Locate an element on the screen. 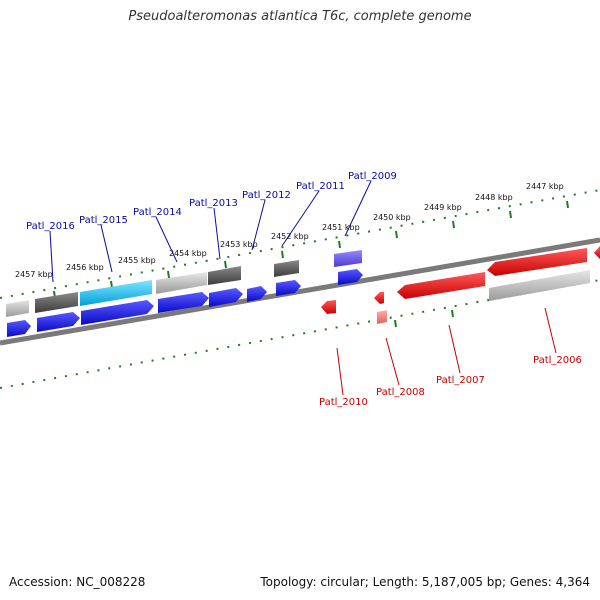 The width and height of the screenshot is (600, 600). reverse-leaders is located at coordinates (446, 351).